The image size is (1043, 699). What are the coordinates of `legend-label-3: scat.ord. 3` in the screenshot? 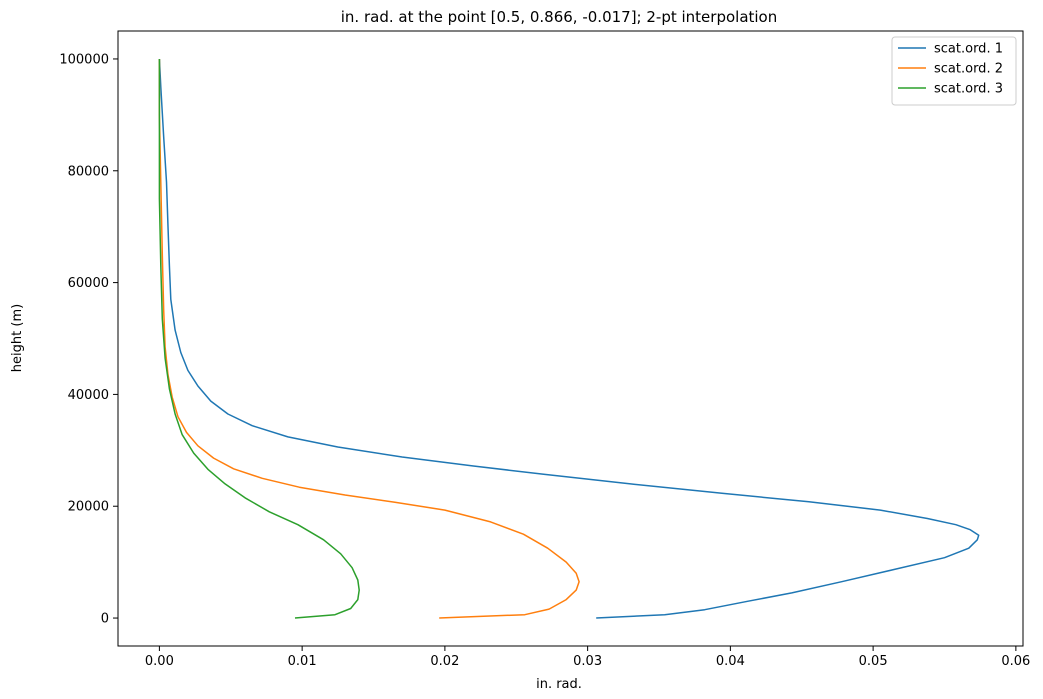 It's located at (968, 89).